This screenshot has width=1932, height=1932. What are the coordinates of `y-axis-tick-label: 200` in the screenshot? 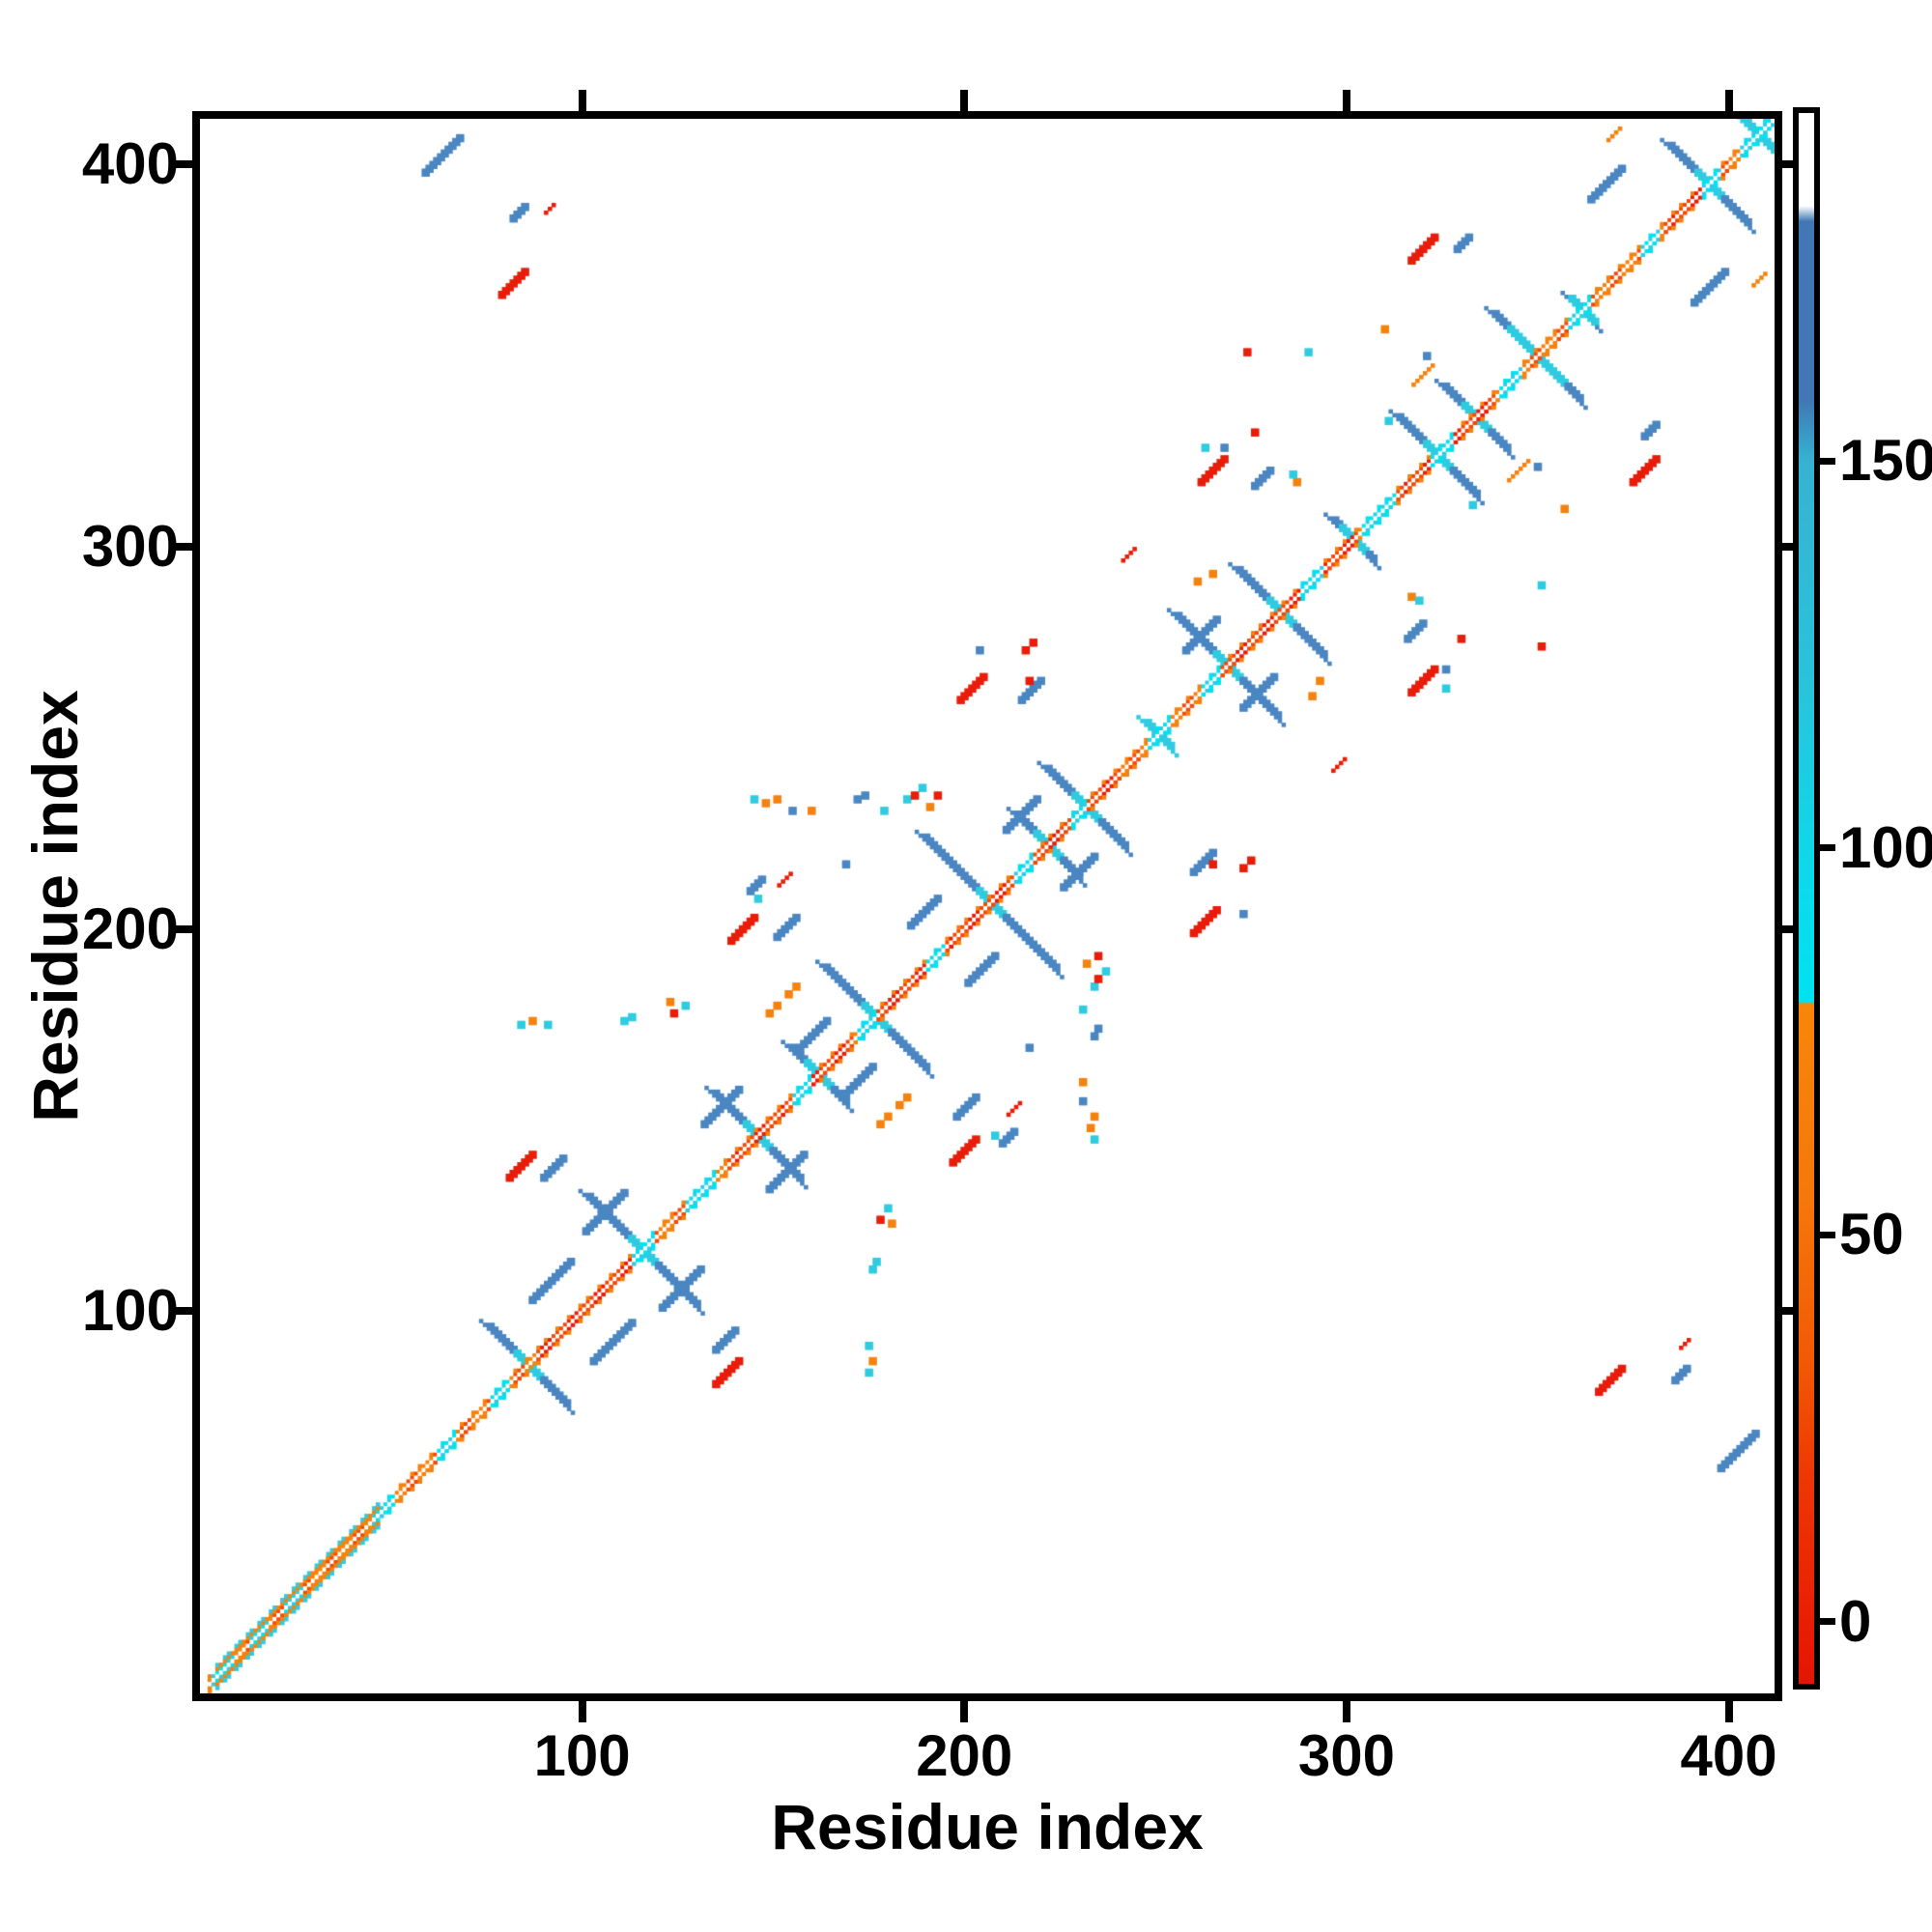 It's located at (130, 928).